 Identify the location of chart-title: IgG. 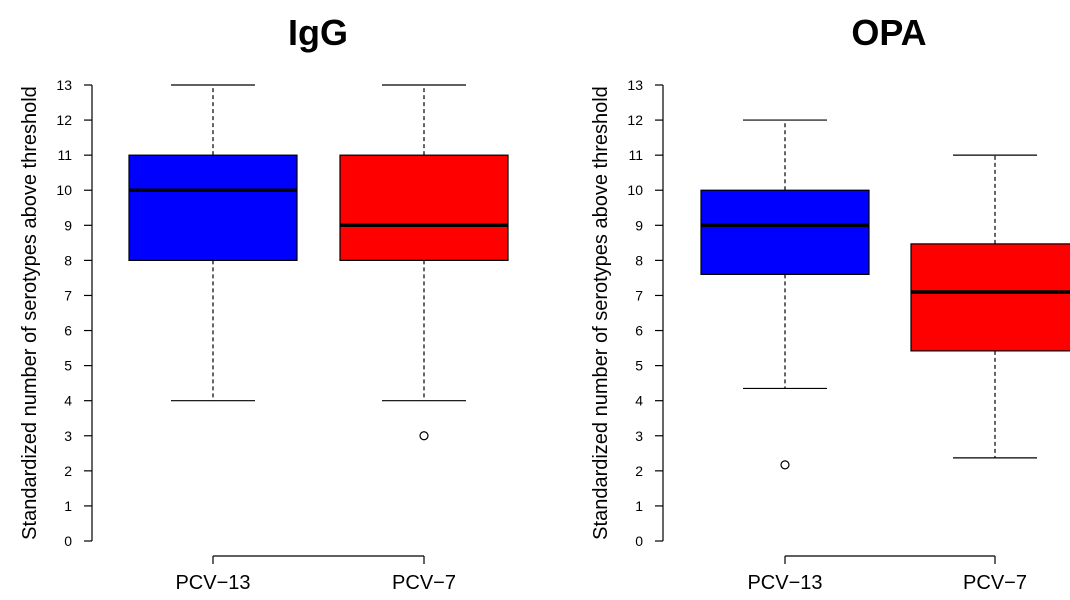
(318, 32).